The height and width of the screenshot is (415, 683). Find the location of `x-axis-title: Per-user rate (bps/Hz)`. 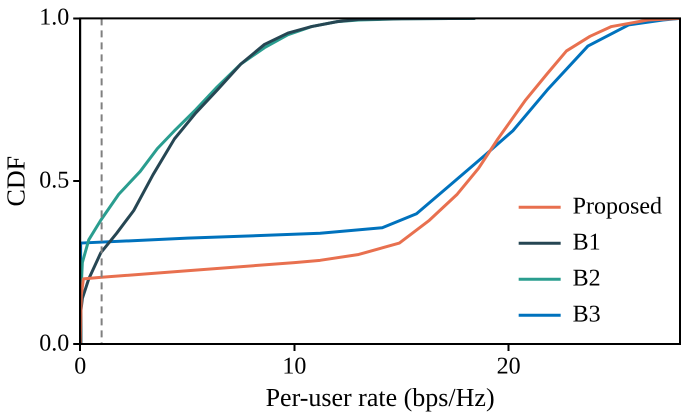

x-axis-title: Per-user rate (bps/Hz) is located at coordinates (380, 397).